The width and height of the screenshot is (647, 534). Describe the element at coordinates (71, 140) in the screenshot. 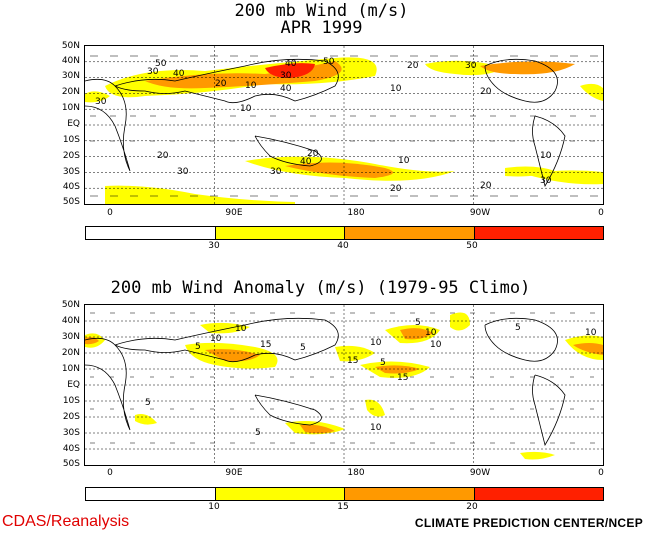

I see `lat-label: 10S` at that location.